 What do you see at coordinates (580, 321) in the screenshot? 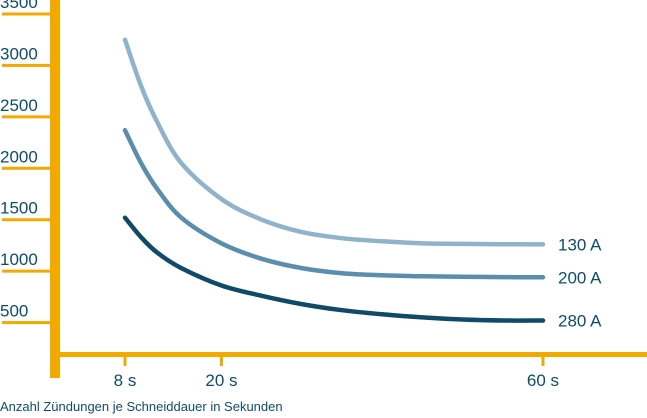
I see `series-label: 280 A` at bounding box center [580, 321].